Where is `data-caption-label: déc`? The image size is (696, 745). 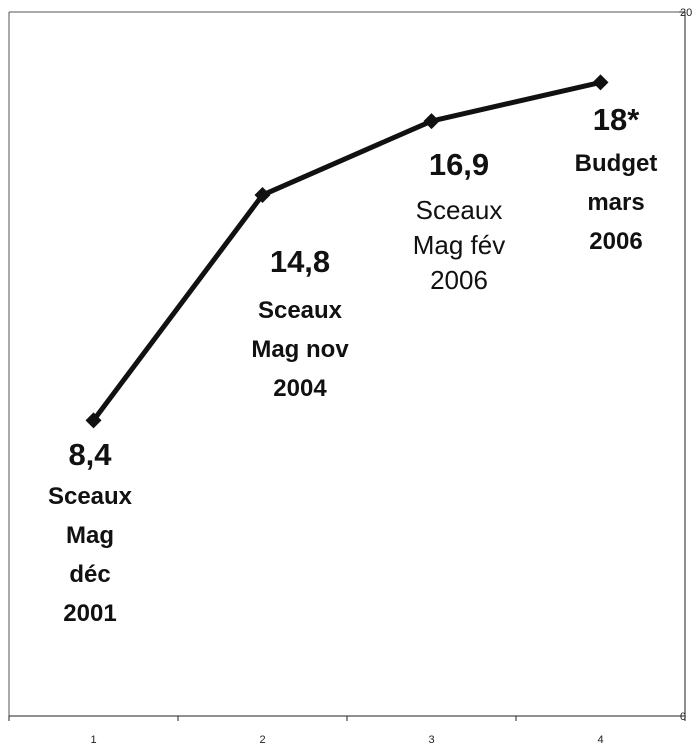 data-caption-label: déc is located at coordinates (89, 574).